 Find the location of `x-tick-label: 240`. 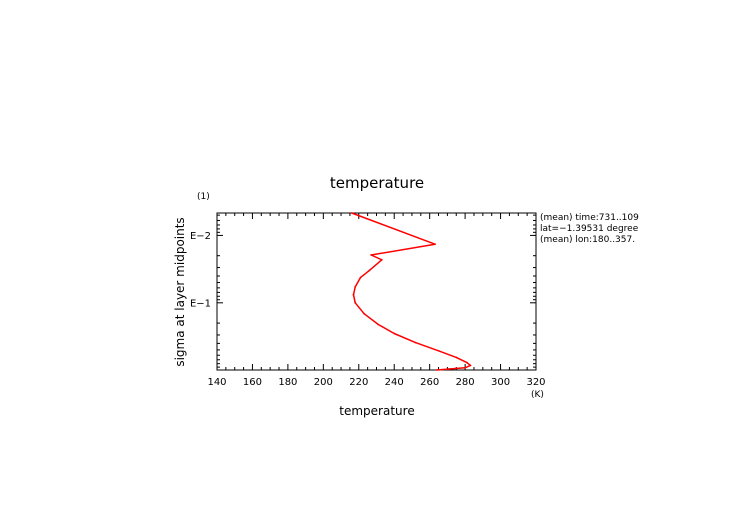

x-tick-label: 240 is located at coordinates (394, 382).